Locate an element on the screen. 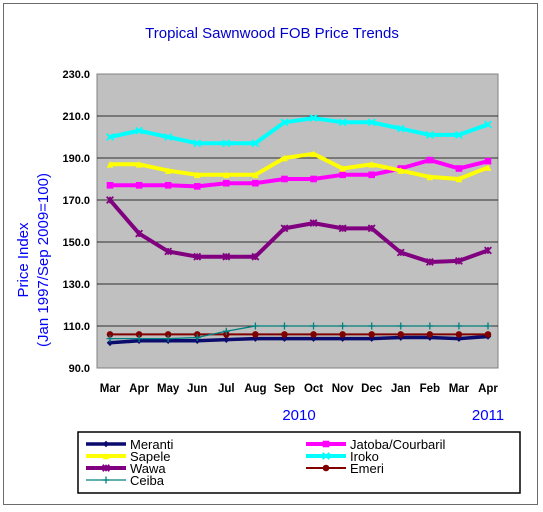  legend-label: Jatoba/Courbaril is located at coordinates (397, 444).